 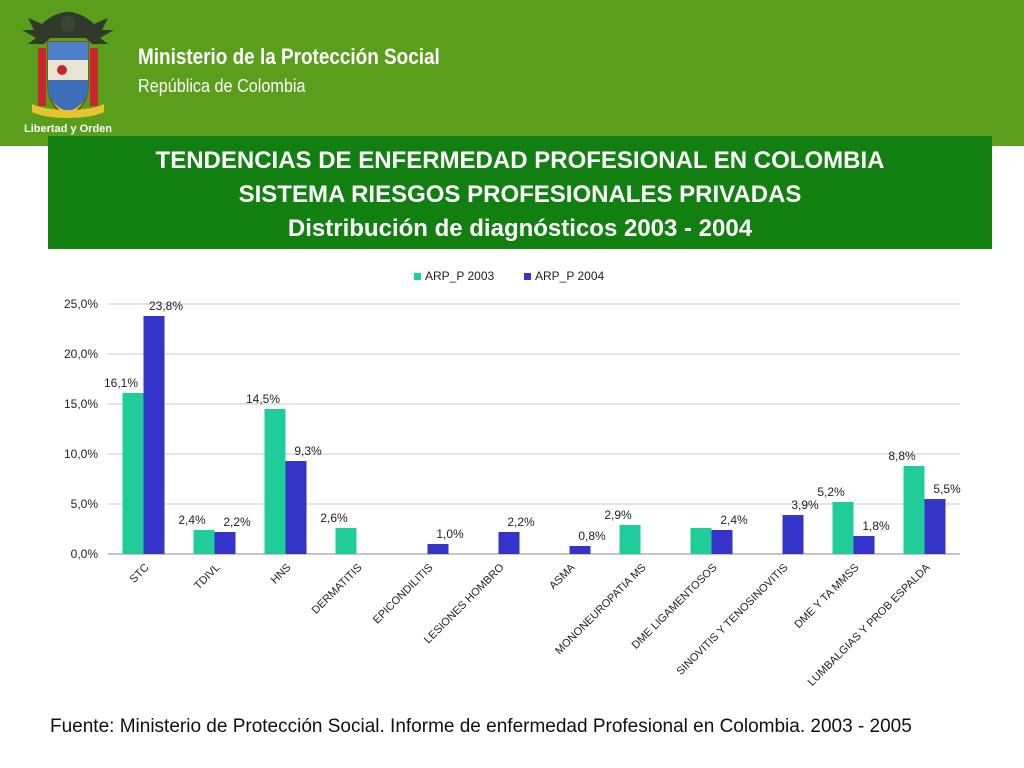 What do you see at coordinates (68, 73) in the screenshot?
I see `coat-of-arms-logo: Libertad y Orden` at bounding box center [68, 73].